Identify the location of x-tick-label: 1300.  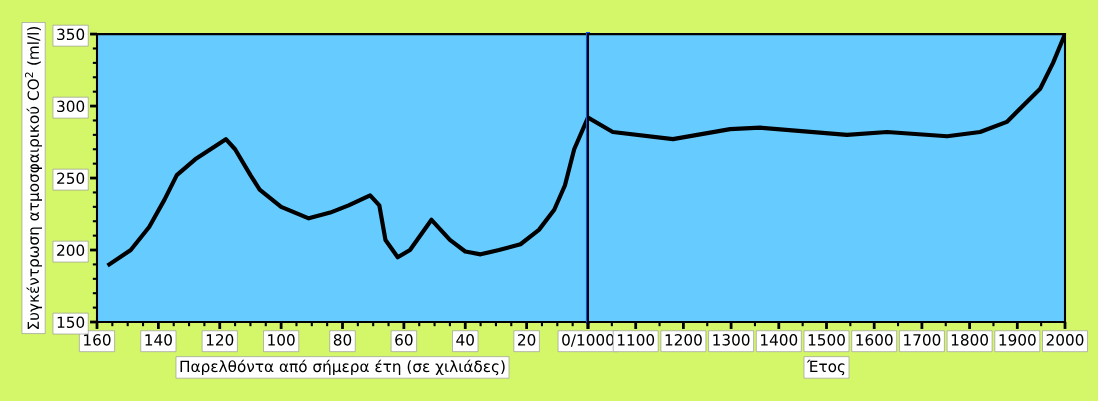
(731, 340).